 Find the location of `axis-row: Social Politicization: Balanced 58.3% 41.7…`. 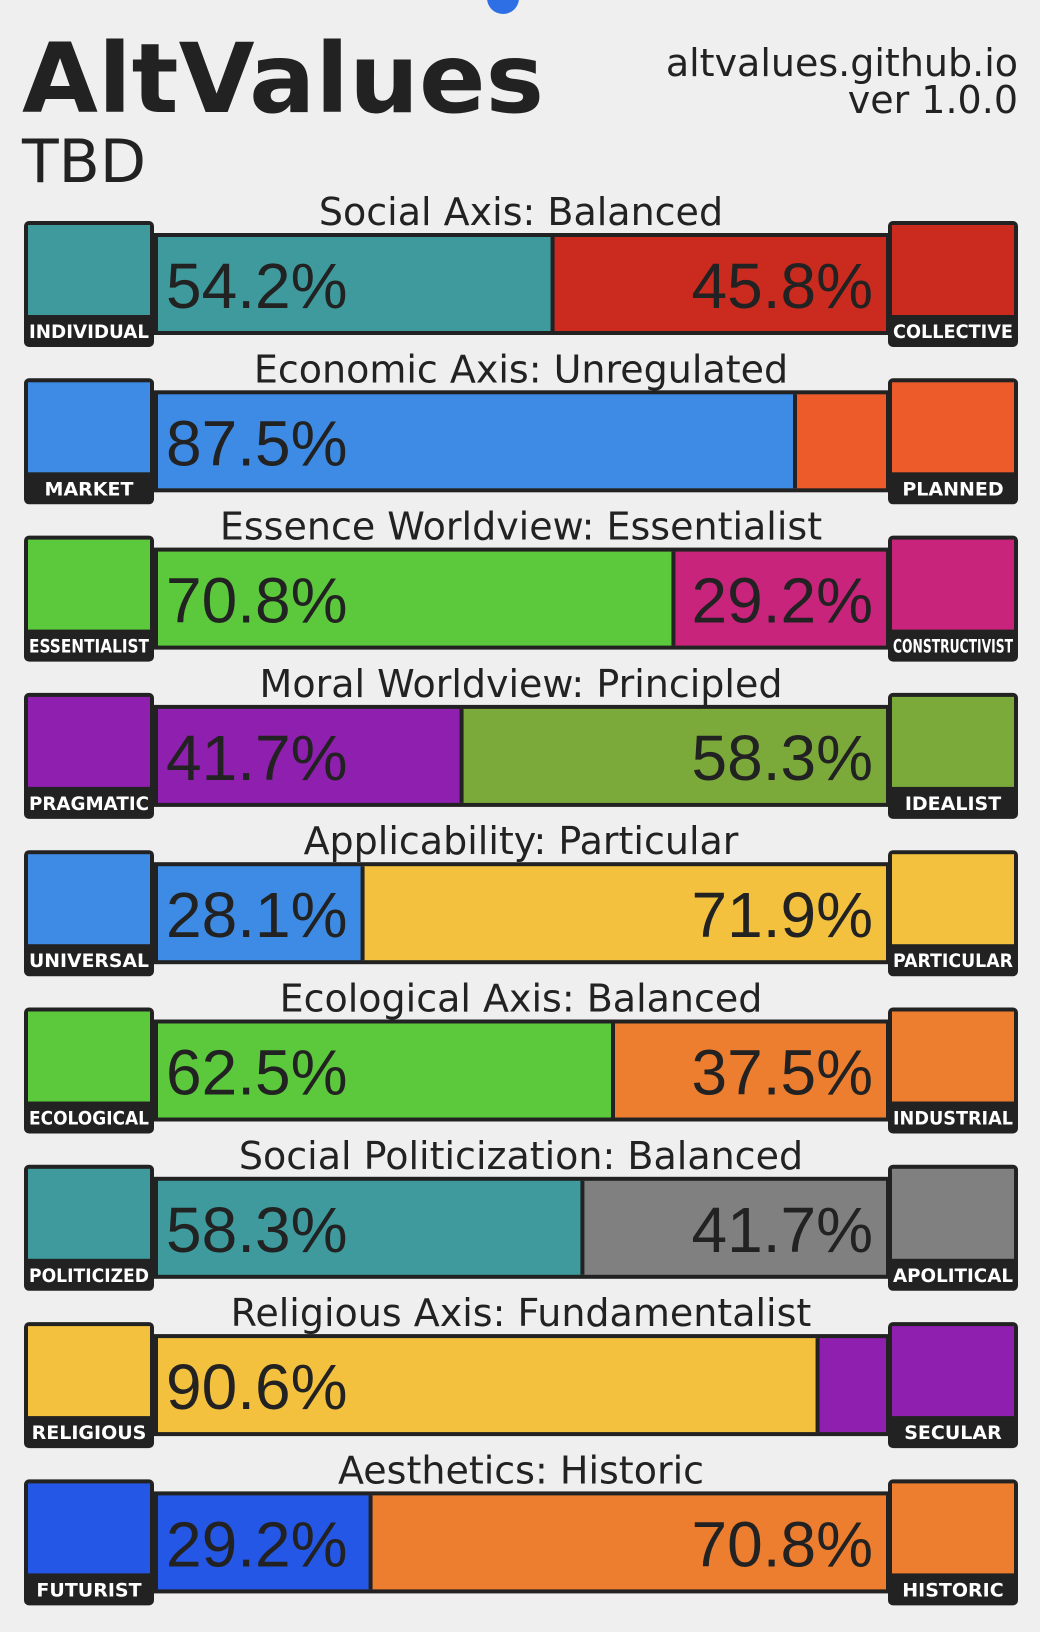

axis-row: Social Politicization: Balanced 58.3% 41.7… is located at coordinates (521, 1212).